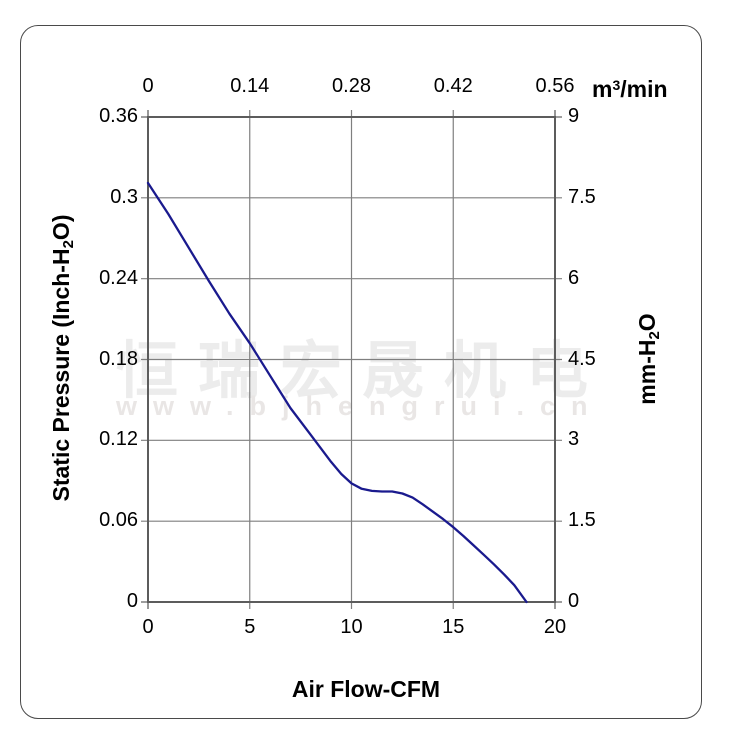 Image resolution: width=750 pixels, height=751 pixels. Describe the element at coordinates (61, 375) in the screenshot. I see `y-left-title-pre: Static Pressure (Inch-H` at that location.